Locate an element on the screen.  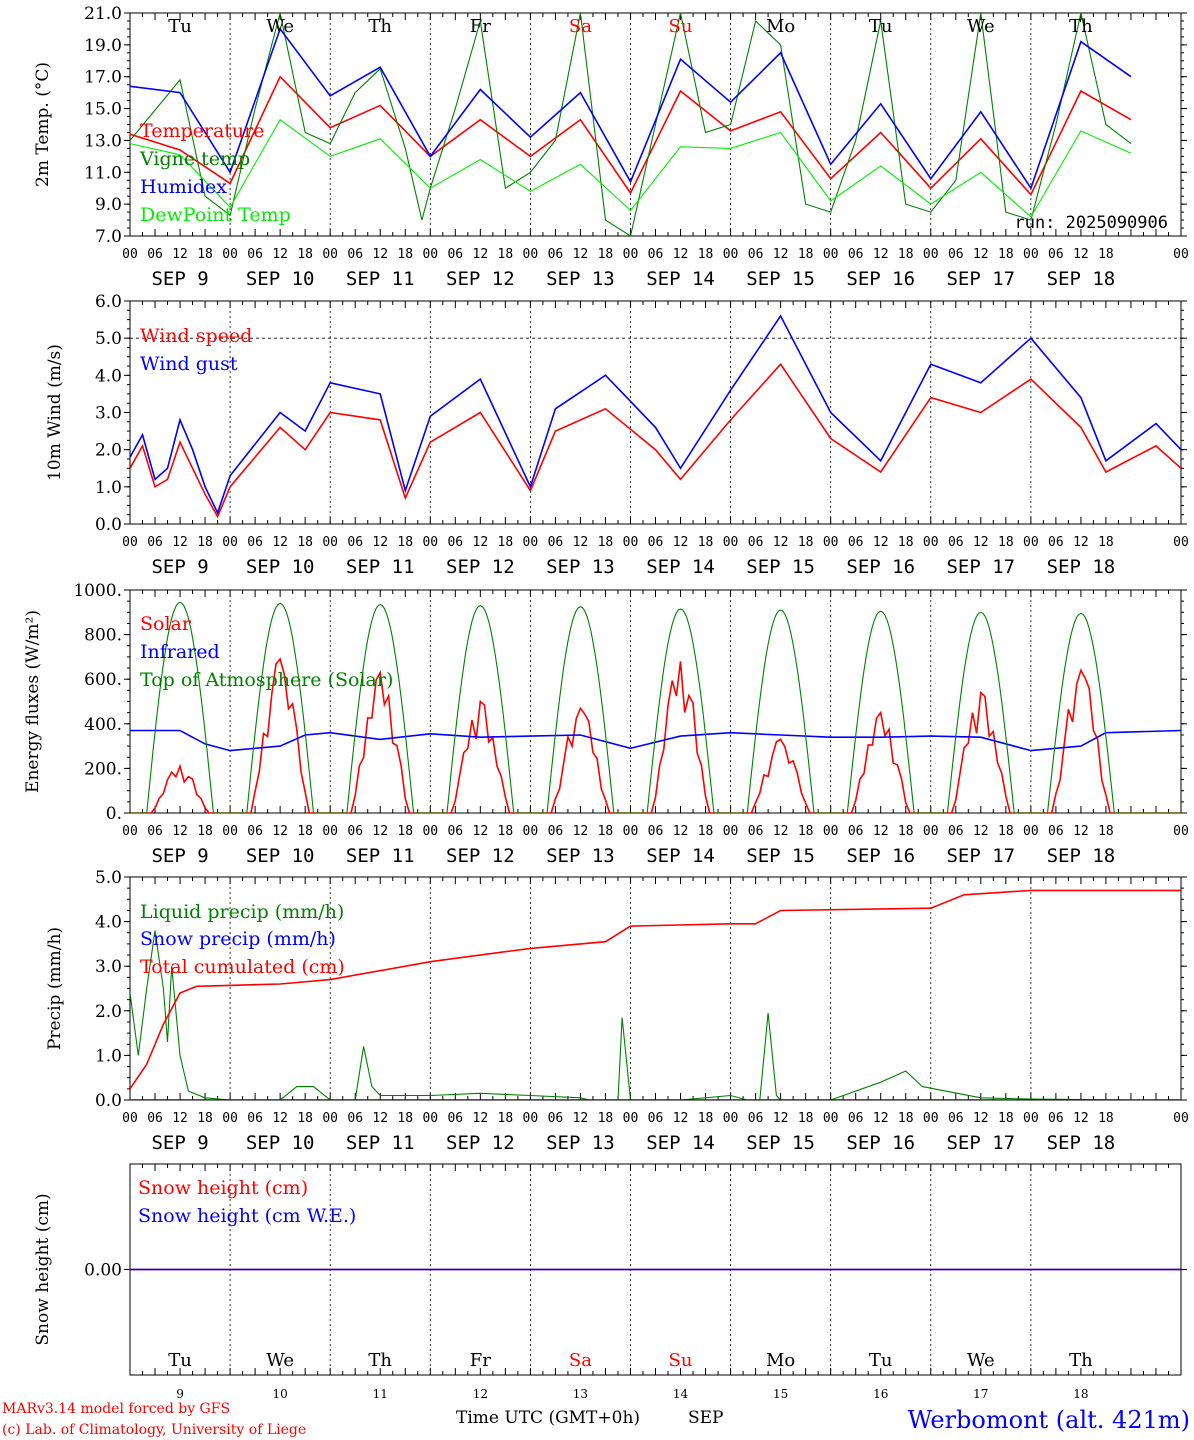
y-tick-label: 1.0 is located at coordinates (108, 1056).